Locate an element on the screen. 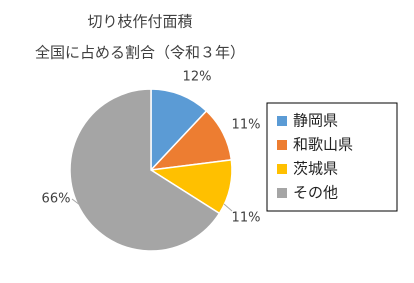 This screenshot has height=283, width=414. legend-box is located at coordinates (332, 157).